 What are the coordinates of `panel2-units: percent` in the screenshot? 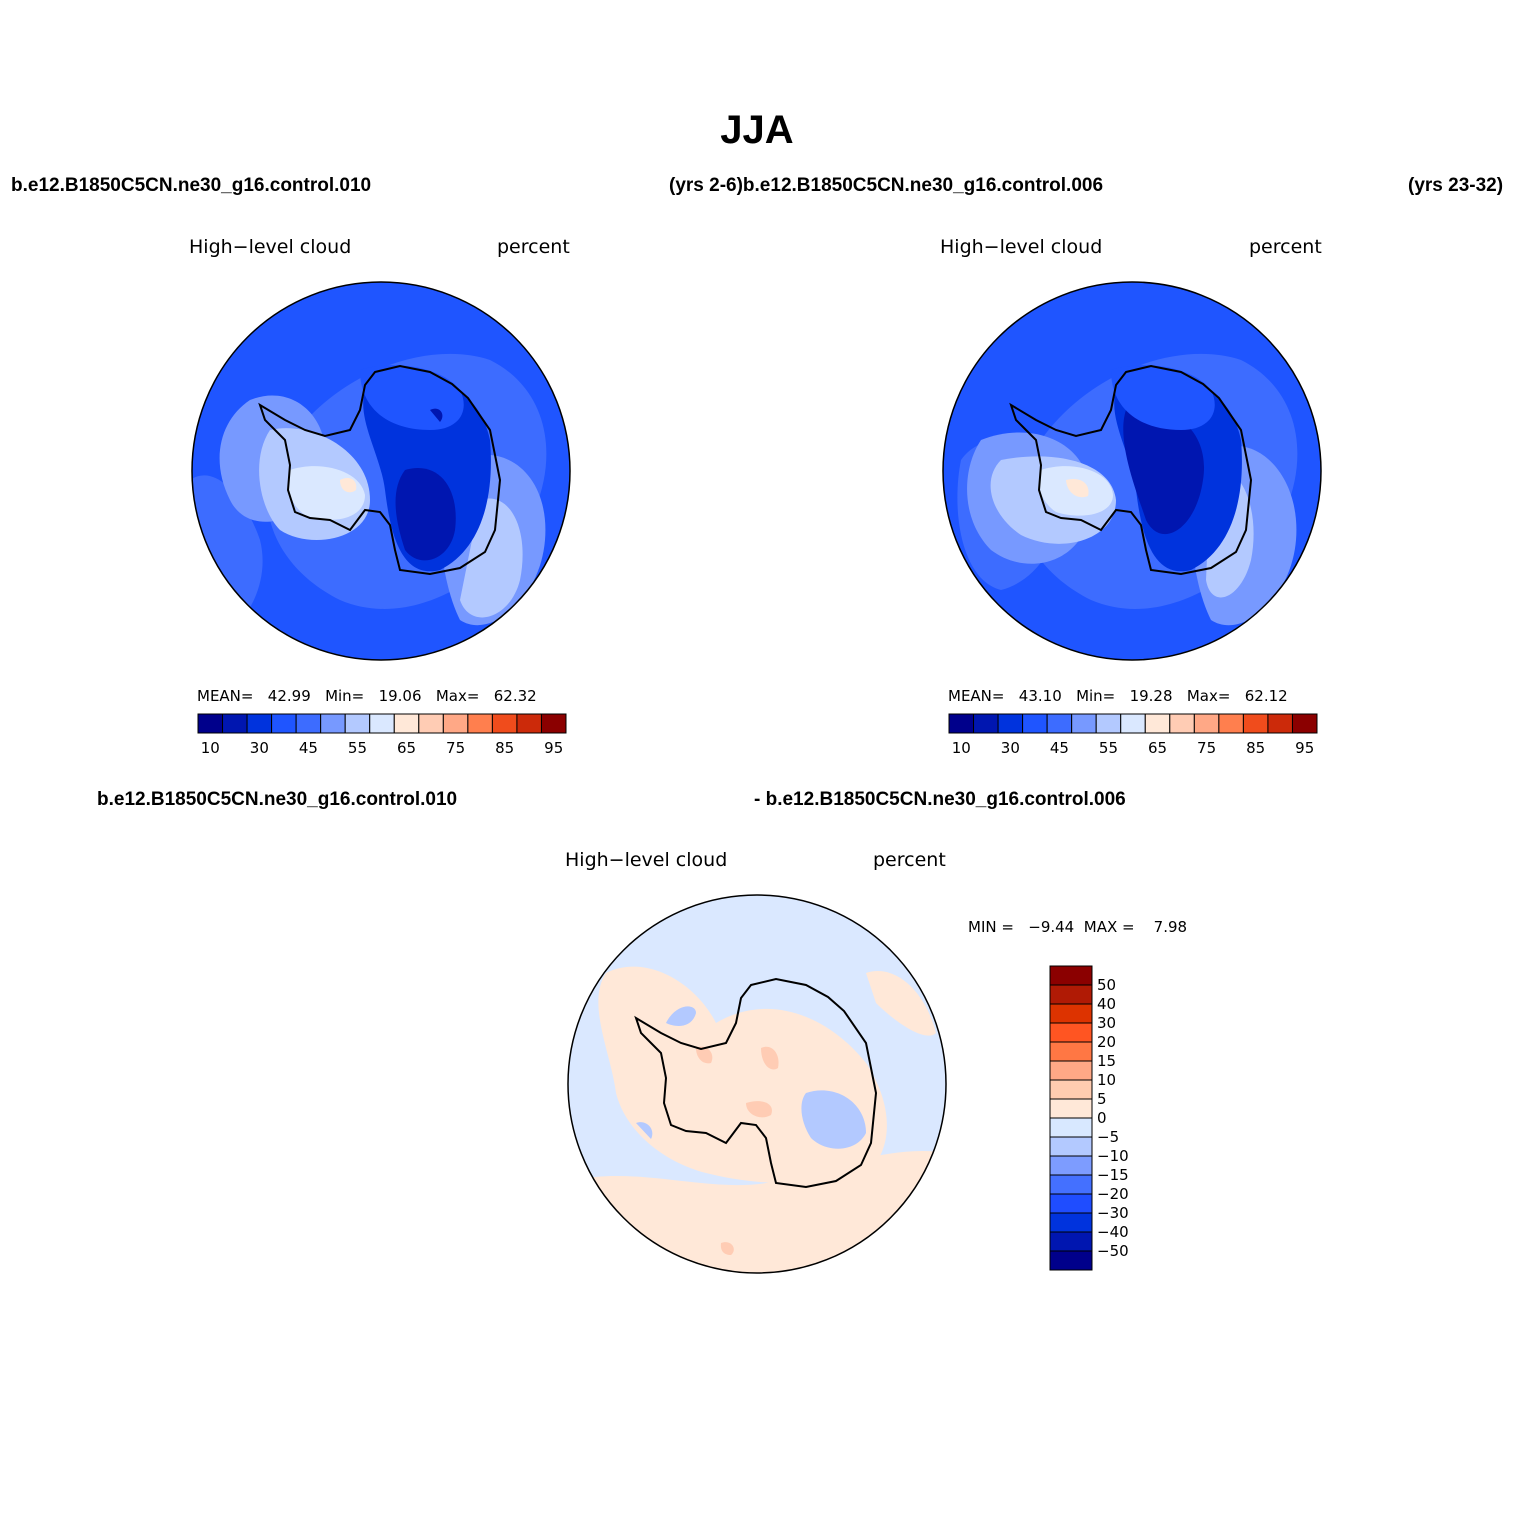 It's located at (1285, 247).